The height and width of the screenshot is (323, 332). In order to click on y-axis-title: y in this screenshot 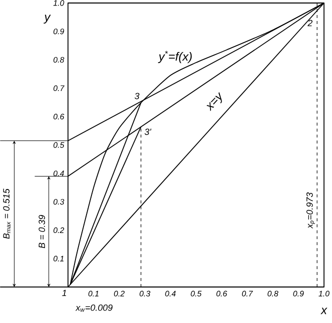, I will do `click(47, 19)`.